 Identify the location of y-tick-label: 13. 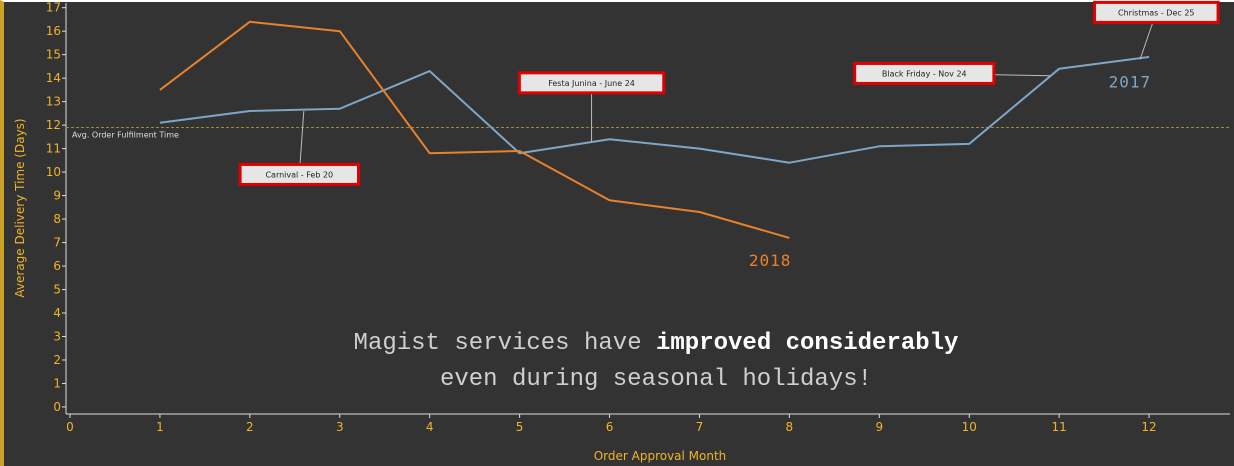
(53, 102).